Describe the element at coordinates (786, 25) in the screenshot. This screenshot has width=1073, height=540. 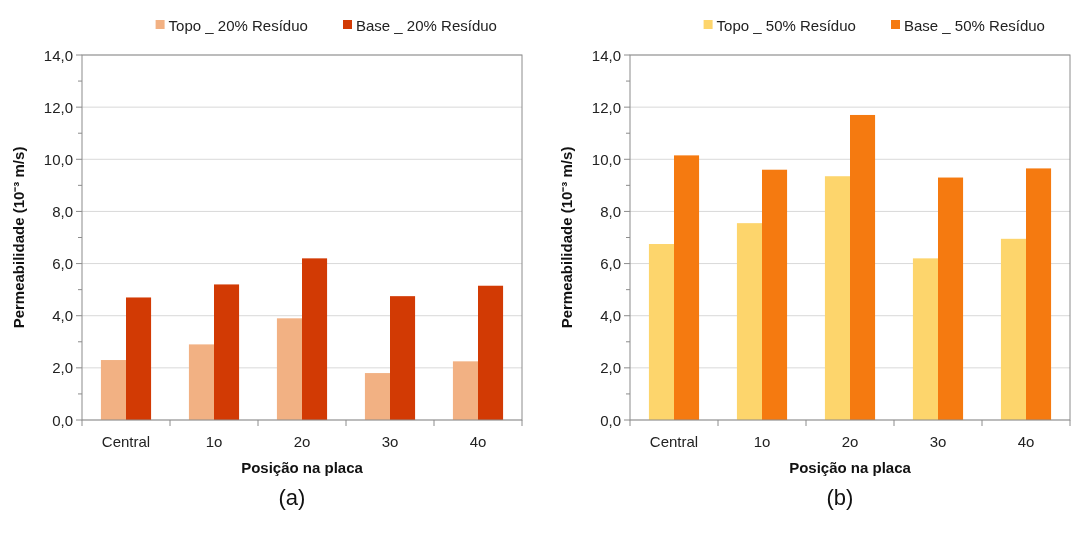
I see `legend-label: Topo _ 50% Resíduo` at that location.